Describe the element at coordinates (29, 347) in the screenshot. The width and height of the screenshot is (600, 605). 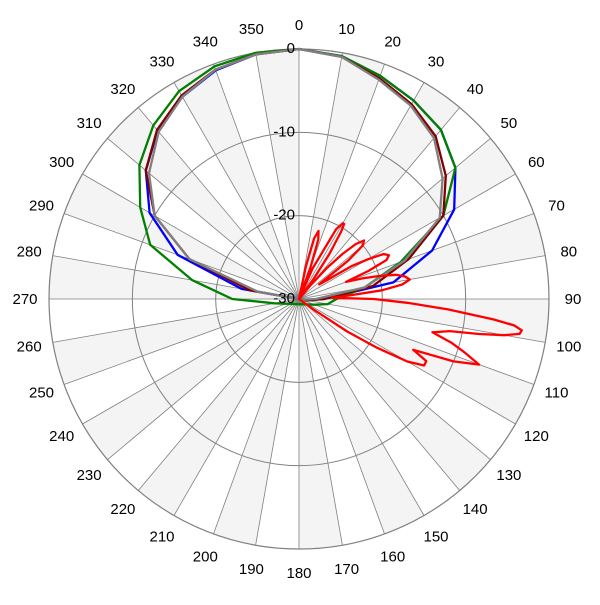
I see `angular-tick-label: 260` at that location.